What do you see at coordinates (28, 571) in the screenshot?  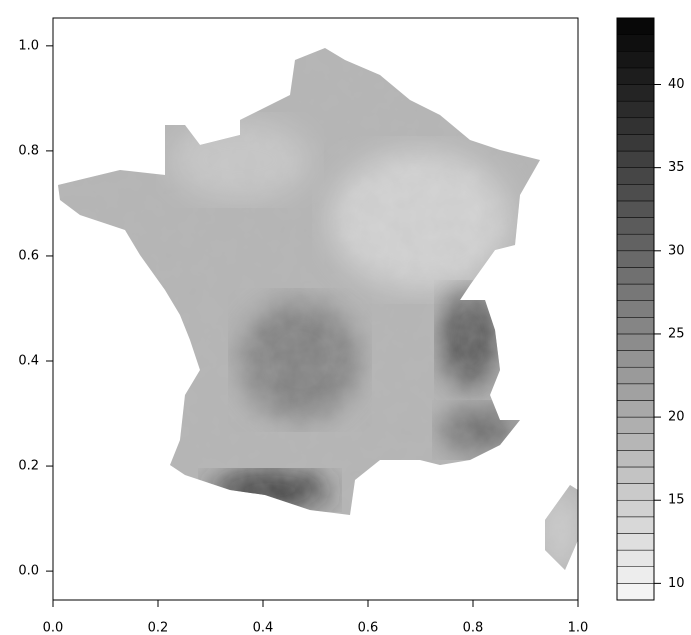 I see `y-tick-label: 0.0` at bounding box center [28, 571].